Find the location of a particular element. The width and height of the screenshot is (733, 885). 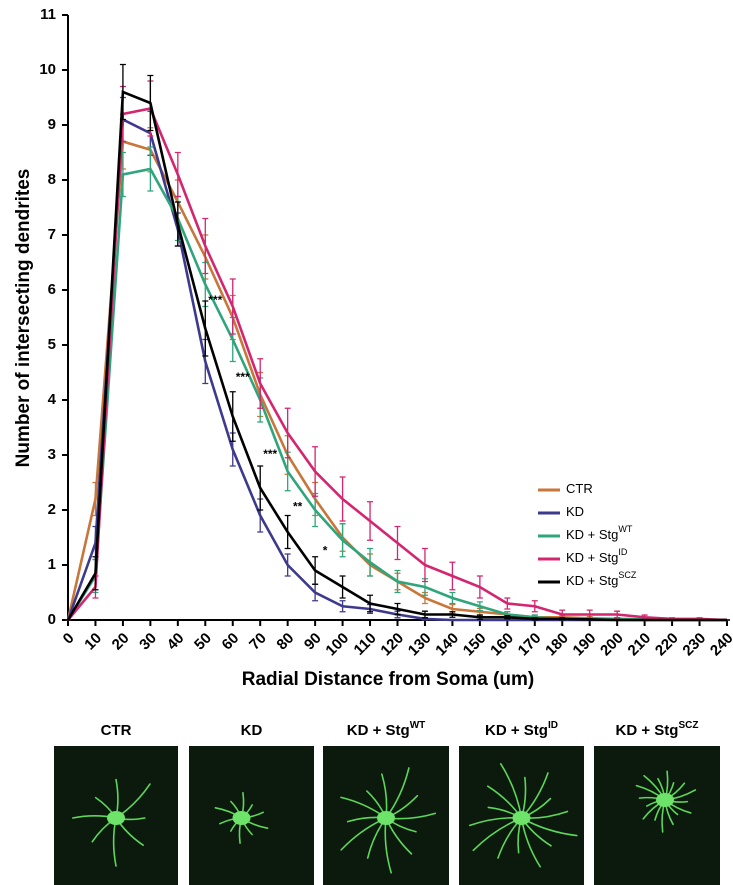

x-tick-label: 210 is located at coordinates (640, 645).